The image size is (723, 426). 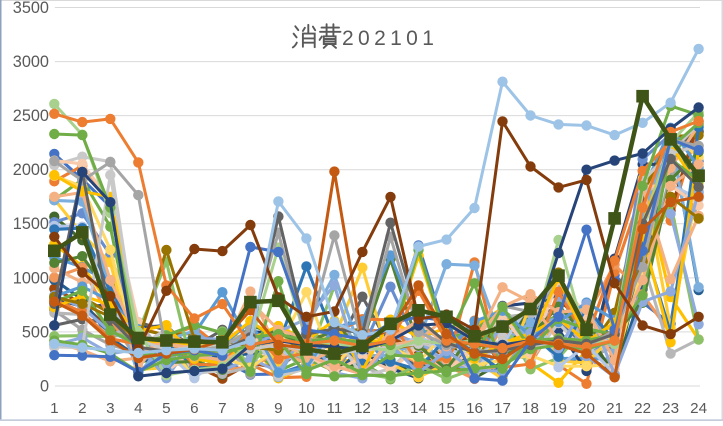 What do you see at coordinates (530, 408) in the screenshot?
I see `svg-text: 18` at bounding box center [530, 408].